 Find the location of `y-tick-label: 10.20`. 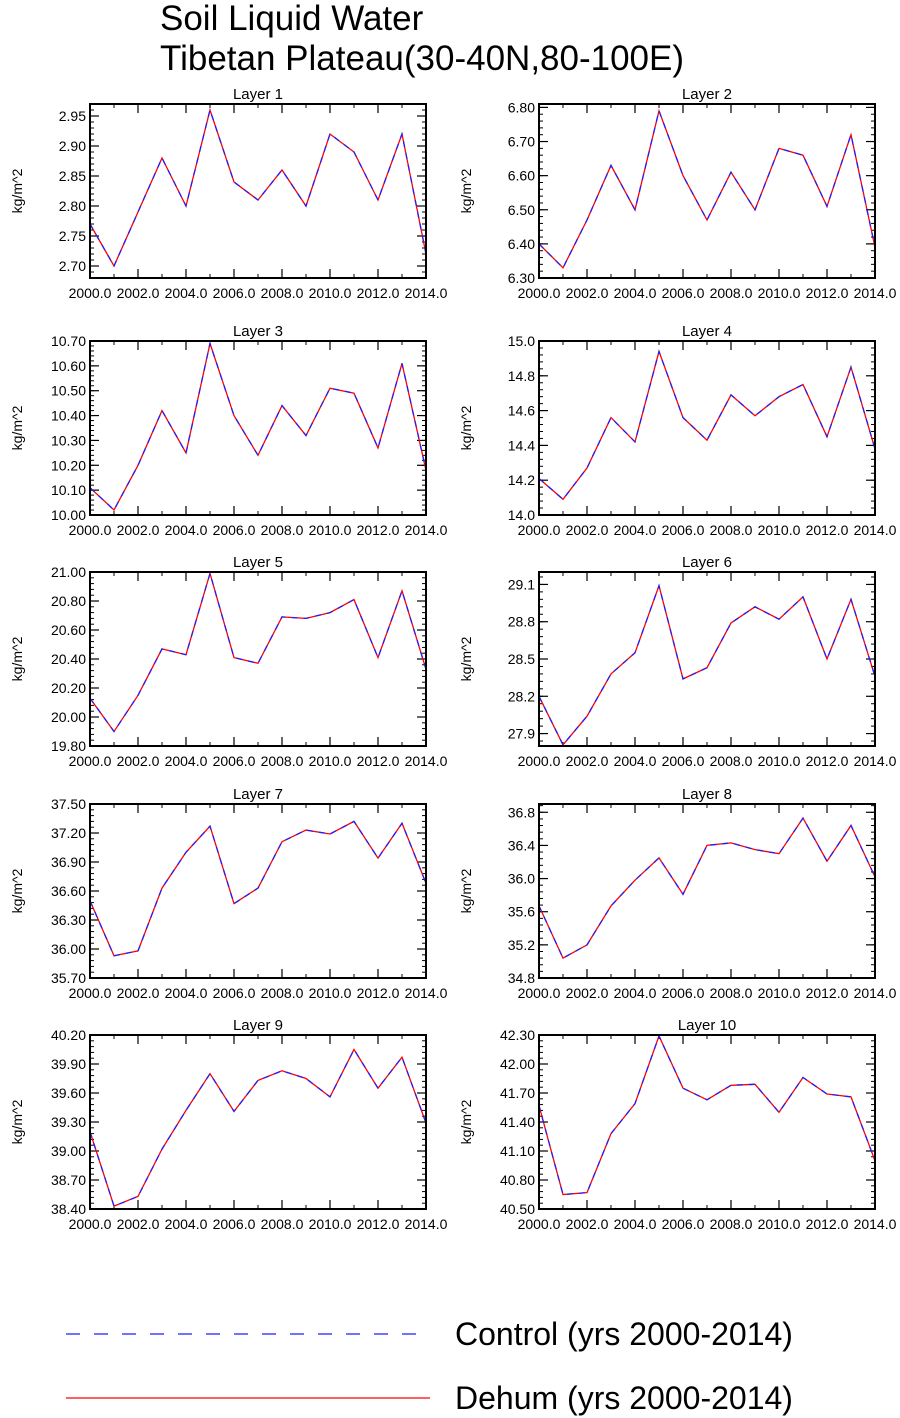

y-tick-label: 10.20 is located at coordinates (68, 465).